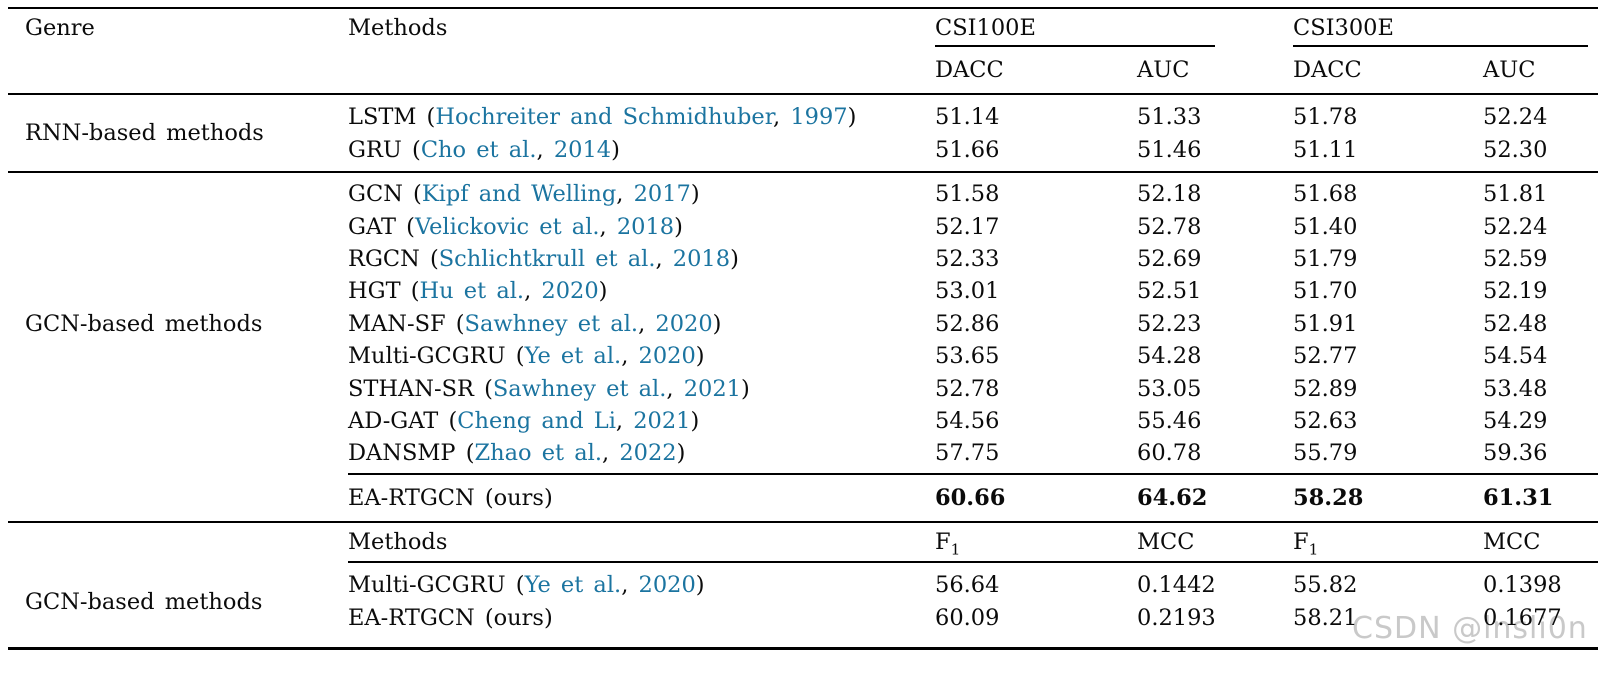  What do you see at coordinates (478, 149) in the screenshot?
I see `citation-link: Cho et al.` at bounding box center [478, 149].